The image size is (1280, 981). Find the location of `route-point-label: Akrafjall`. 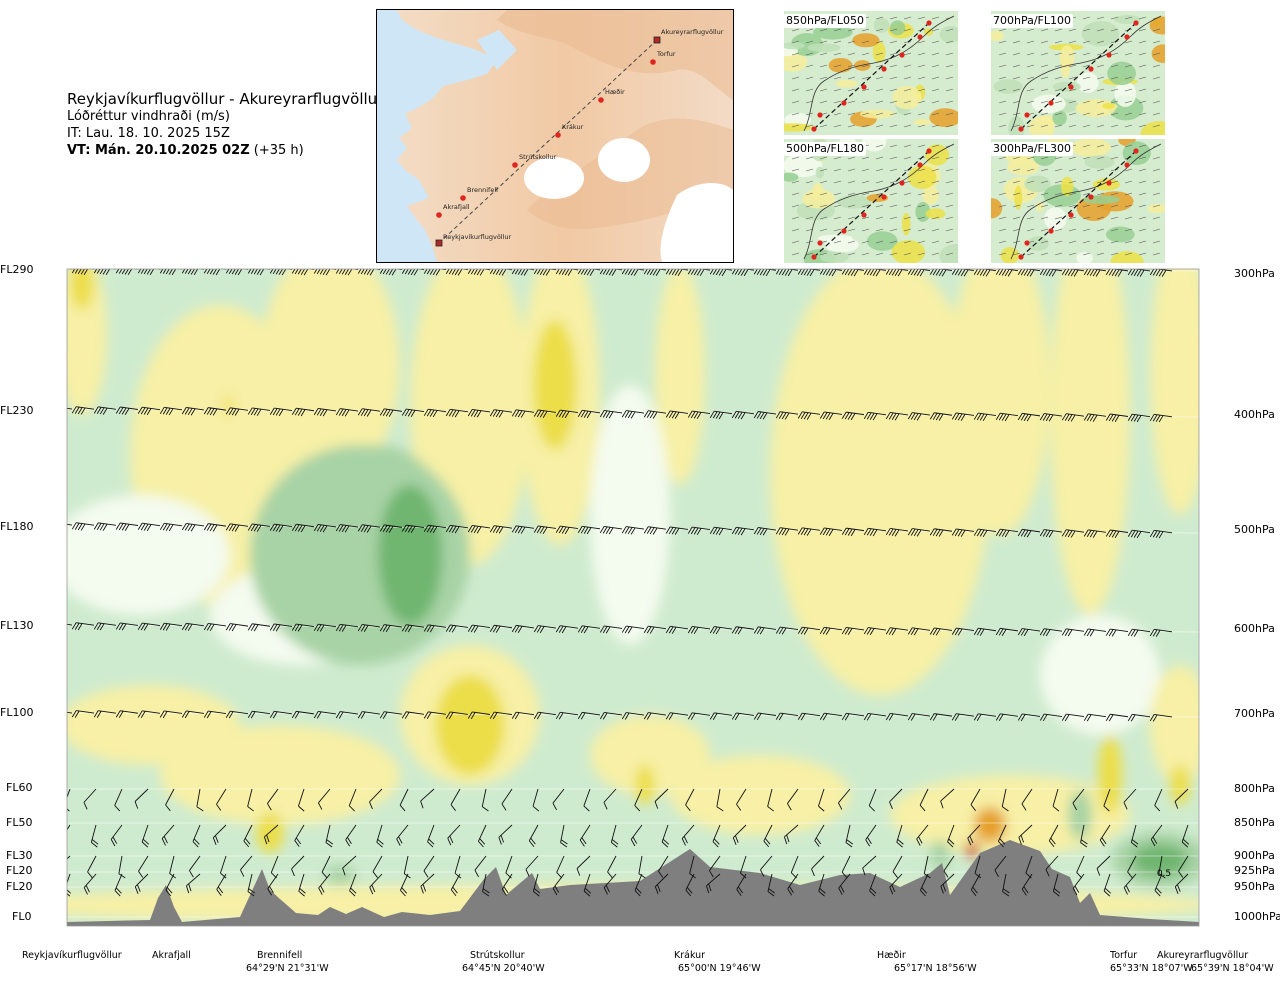

route-point-label: Akrafjall is located at coordinates (456, 207).